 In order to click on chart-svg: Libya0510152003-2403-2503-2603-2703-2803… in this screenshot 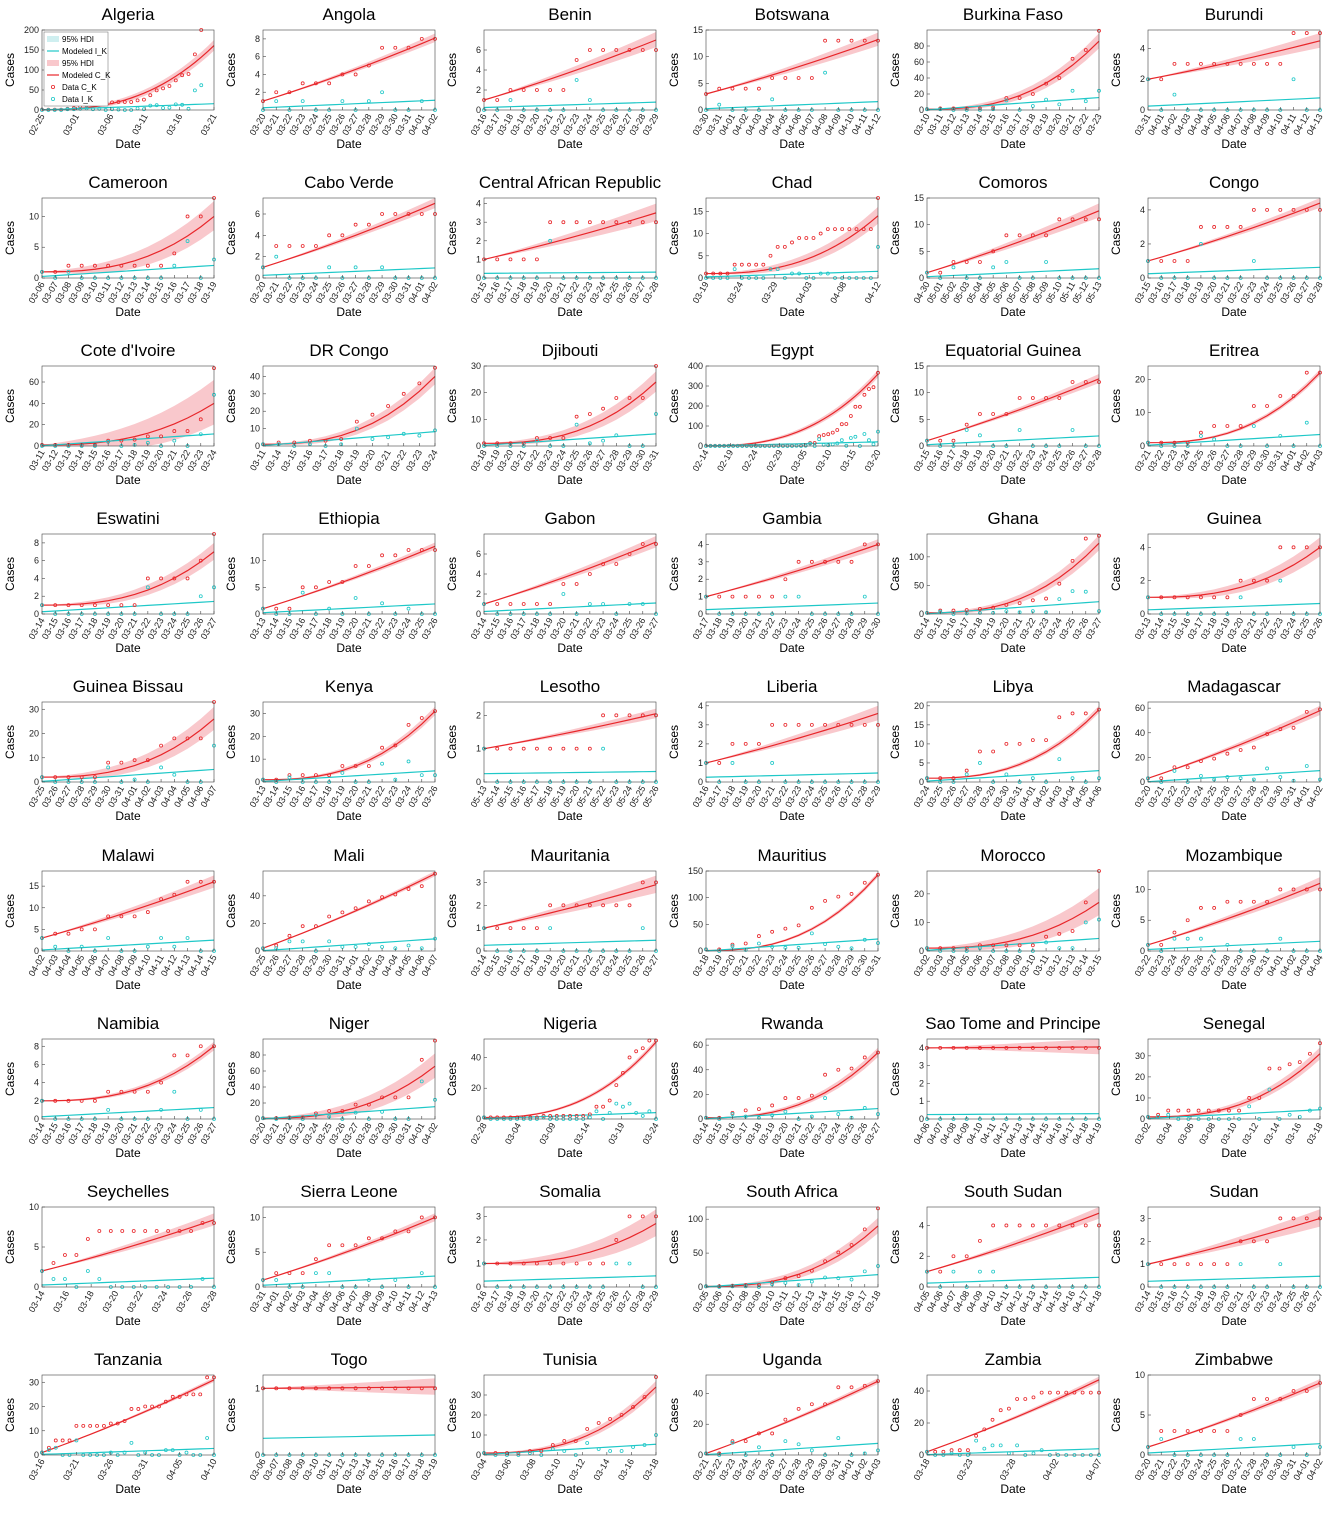, I will do `click(996, 750)`.